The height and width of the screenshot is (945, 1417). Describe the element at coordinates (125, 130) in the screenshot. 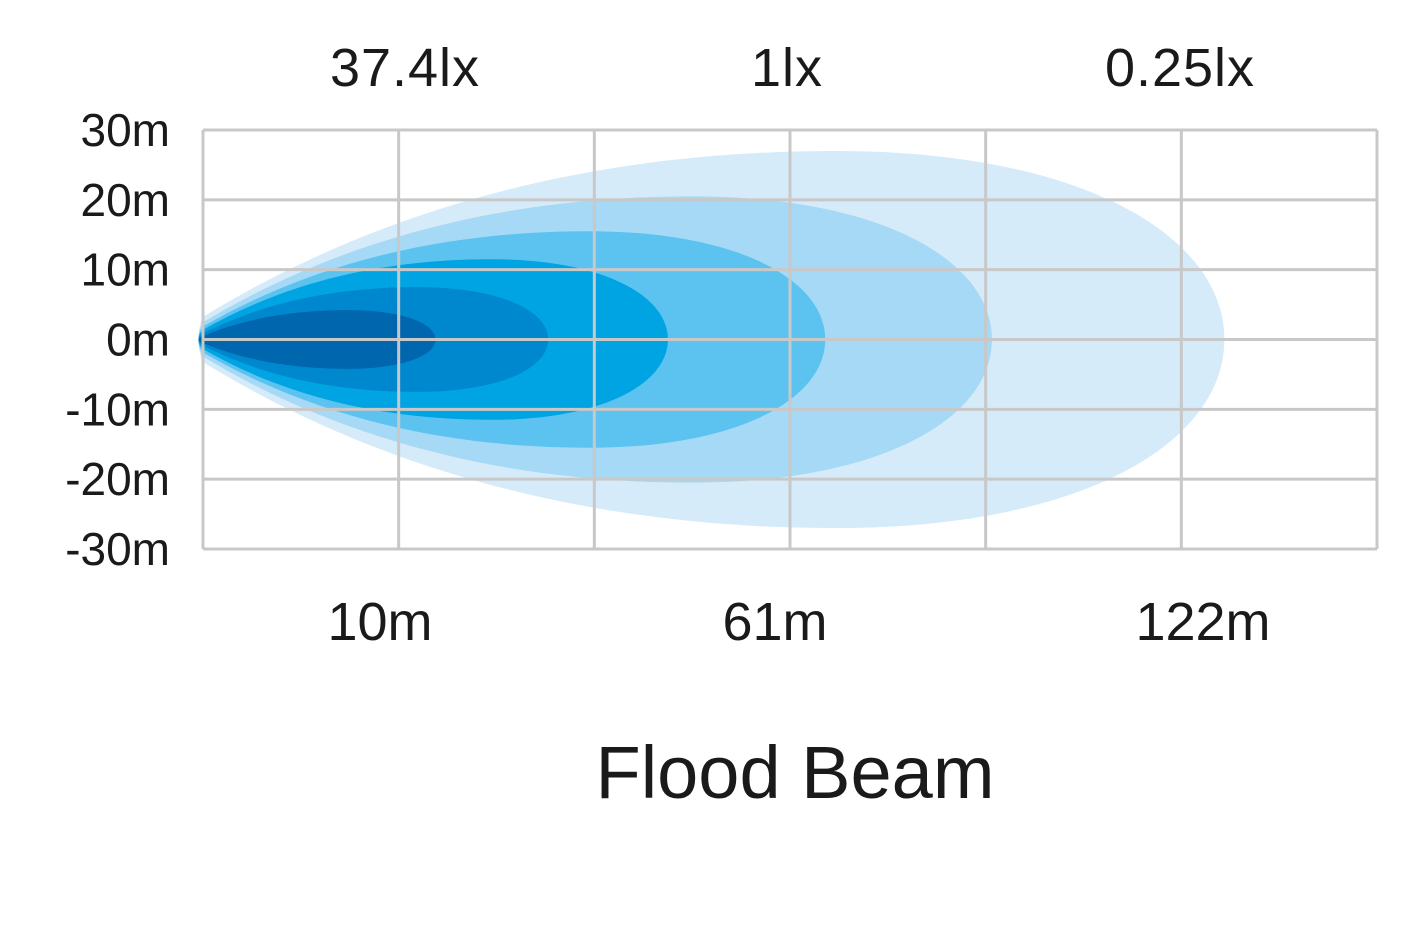

I see `y-tick-label: 30m` at that location.